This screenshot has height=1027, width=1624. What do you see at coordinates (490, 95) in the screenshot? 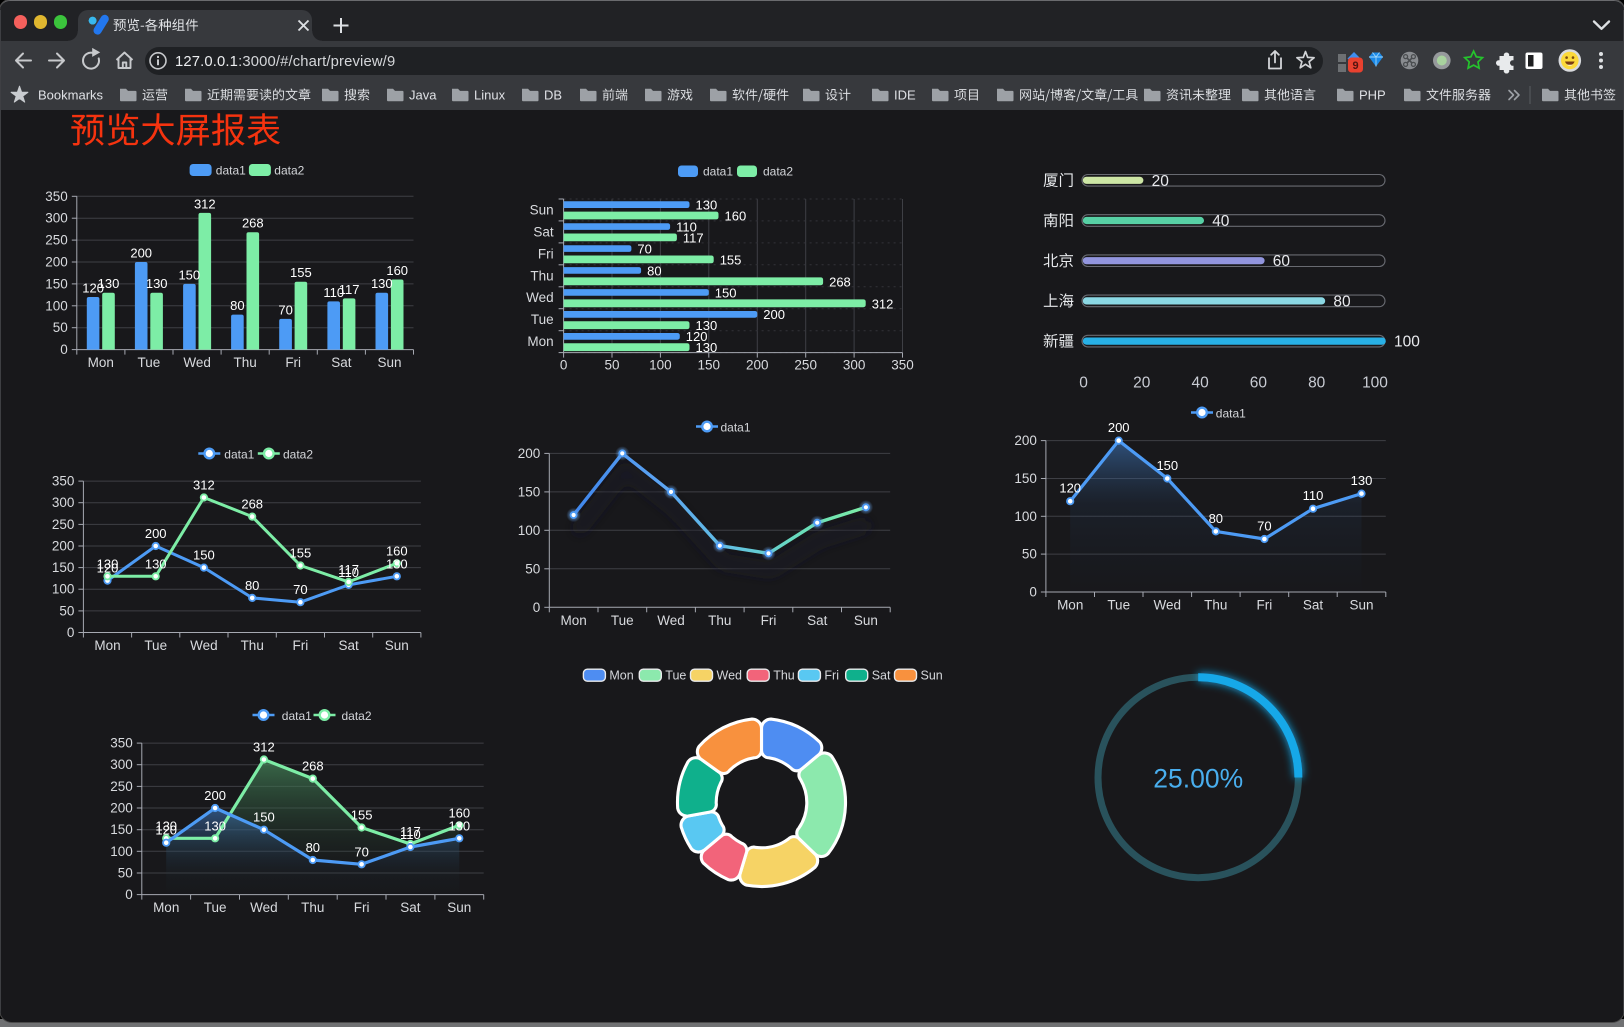
I see `svg-text: Linux` at bounding box center [490, 95].